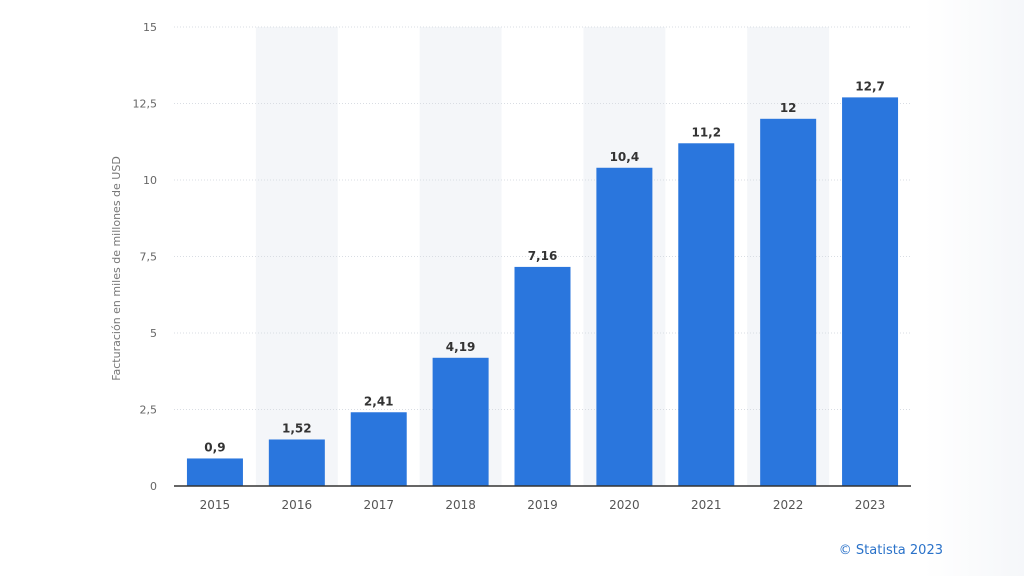 The image size is (1024, 576). What do you see at coordinates (150, 180) in the screenshot?
I see `y-tick-label: 10` at bounding box center [150, 180].